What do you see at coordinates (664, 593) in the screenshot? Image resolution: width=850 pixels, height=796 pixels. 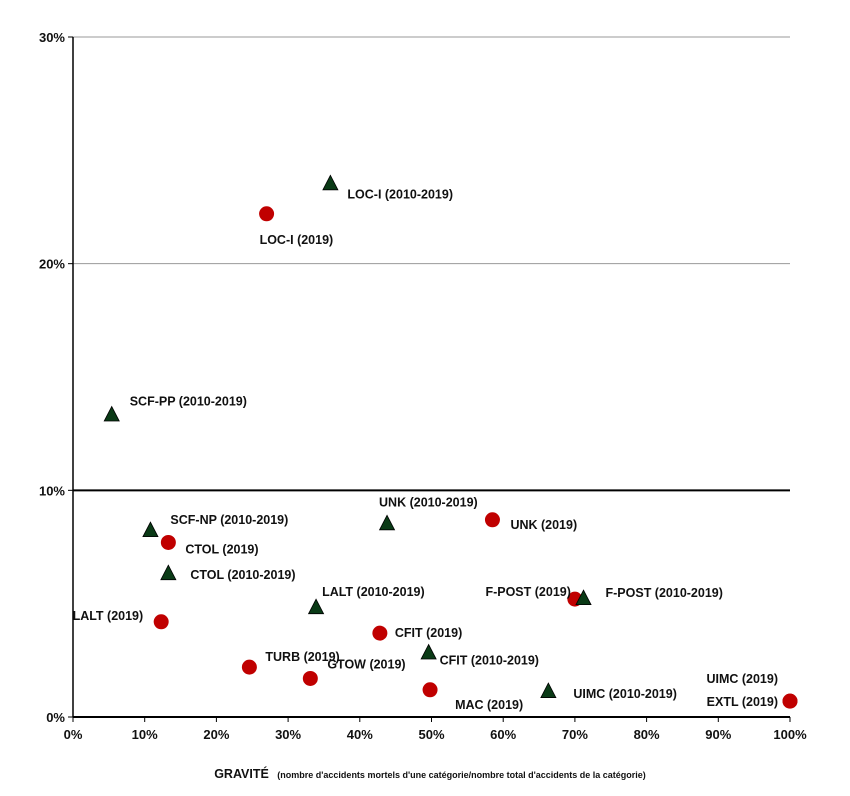 I see `point-f-post-2010-2019-label: F-POST (2010-2019)` at bounding box center [664, 593].